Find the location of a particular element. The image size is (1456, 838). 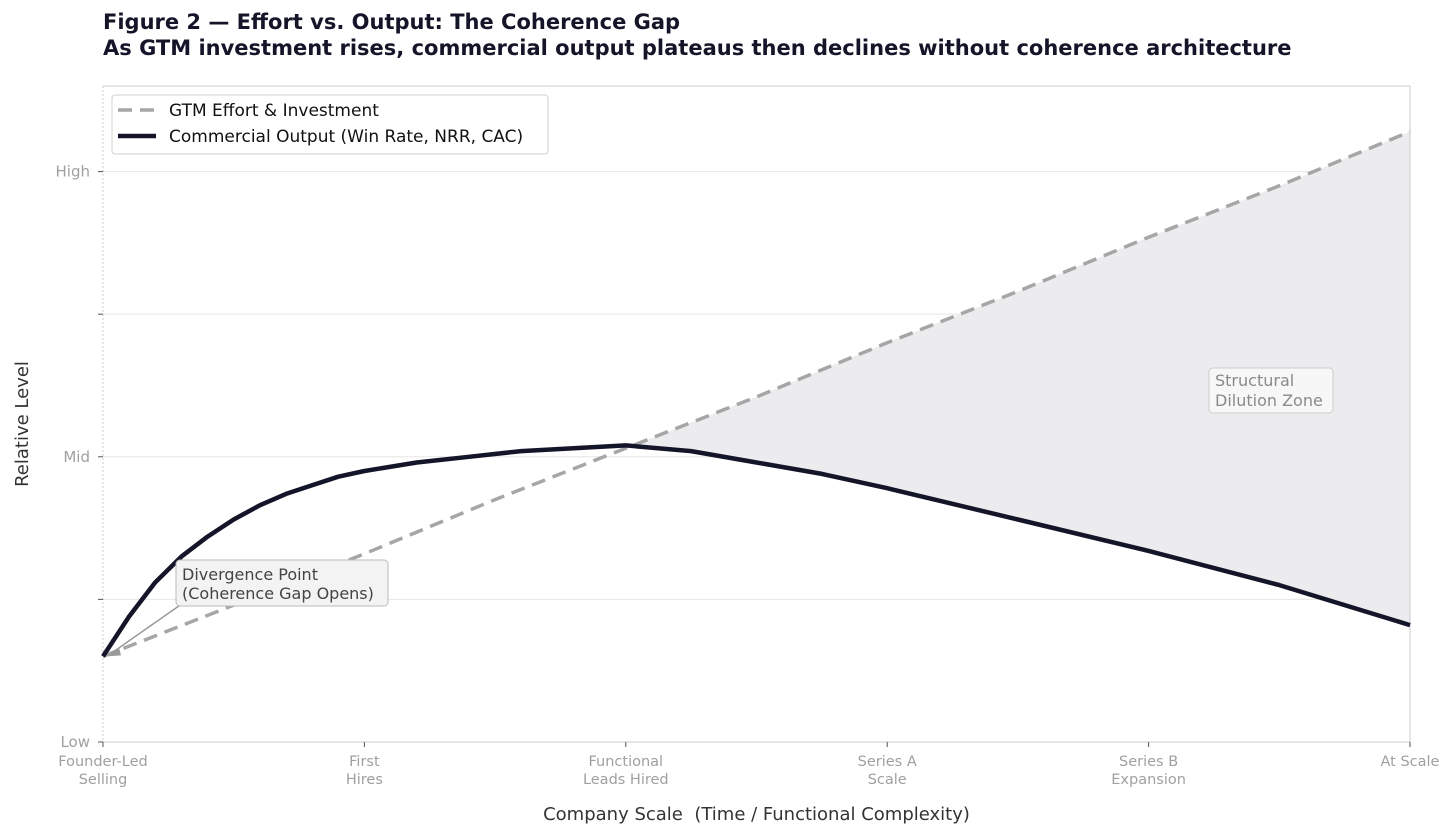

legend-box is located at coordinates (330, 124).